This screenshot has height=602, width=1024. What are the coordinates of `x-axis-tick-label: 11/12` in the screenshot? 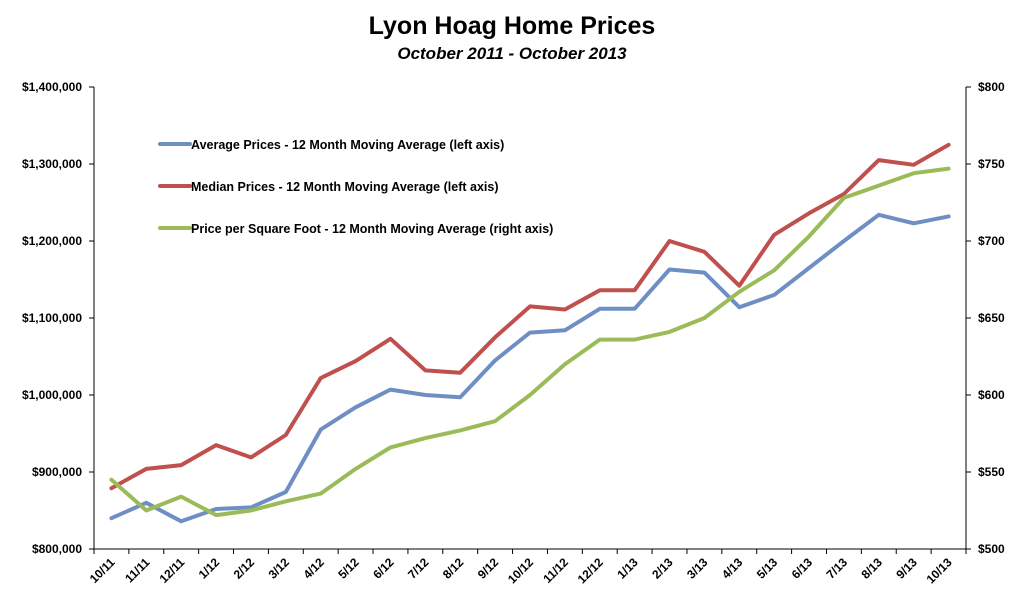 It's located at (555, 570).